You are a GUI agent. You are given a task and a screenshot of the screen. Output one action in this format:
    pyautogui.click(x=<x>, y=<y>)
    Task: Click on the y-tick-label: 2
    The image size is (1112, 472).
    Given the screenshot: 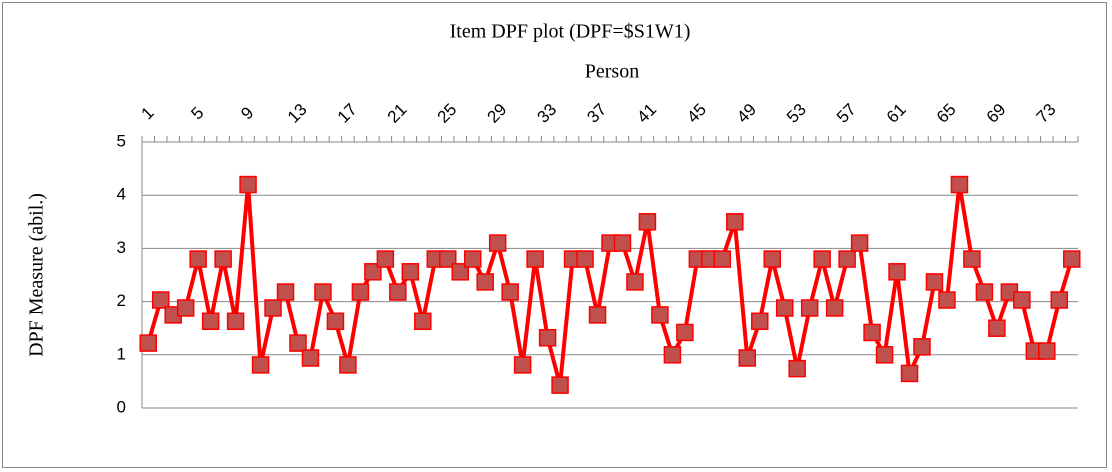 What is the action you would take?
    pyautogui.click(x=121, y=300)
    